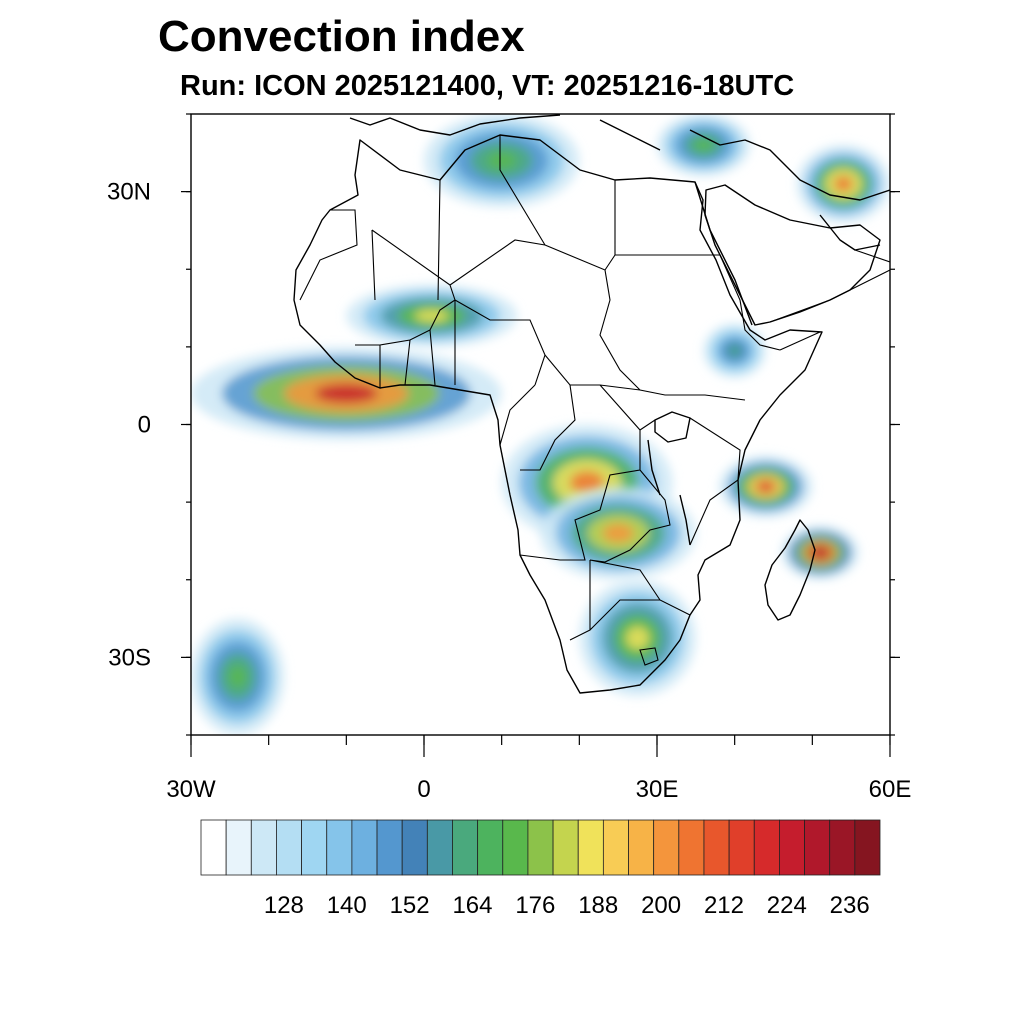  I want to click on lat-tick-label: 30S, so click(129, 657).